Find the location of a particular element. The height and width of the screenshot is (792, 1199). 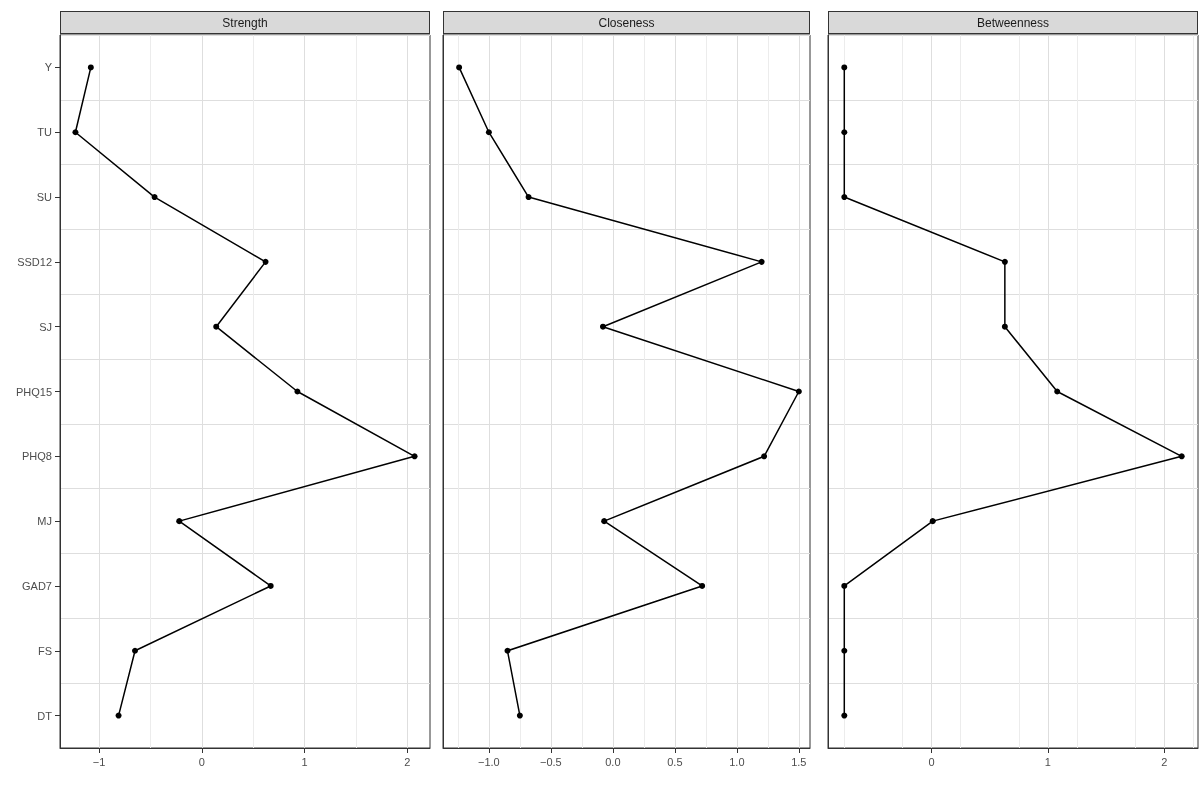

y-tick-label: GAD7 is located at coordinates (37, 585).